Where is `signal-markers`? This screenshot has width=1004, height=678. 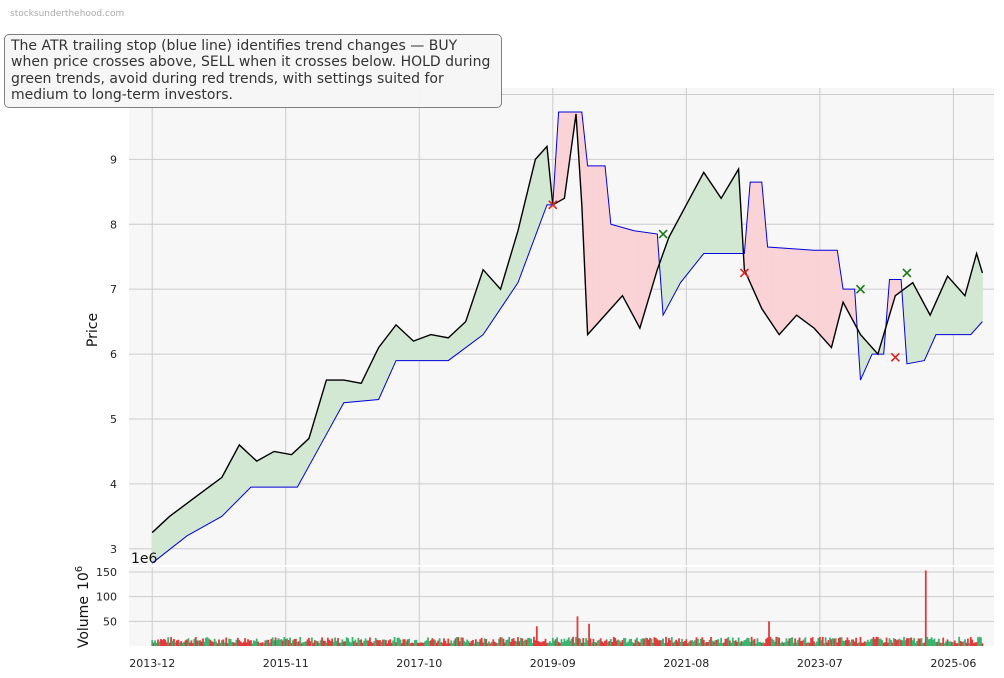 signal-markers is located at coordinates (730, 281).